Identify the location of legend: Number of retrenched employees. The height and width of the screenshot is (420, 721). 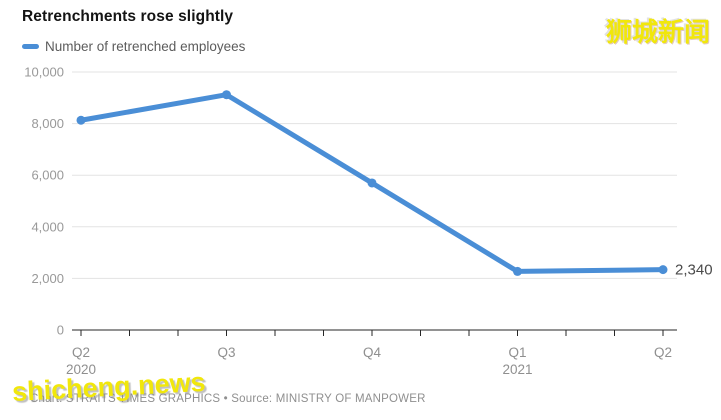
(133, 46).